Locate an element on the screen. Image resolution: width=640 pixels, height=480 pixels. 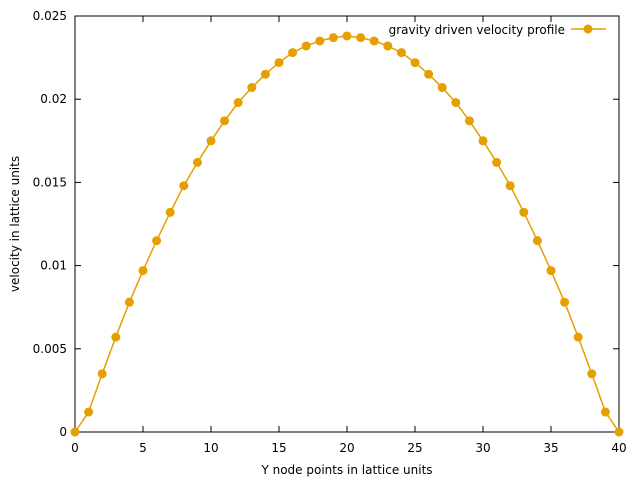
y-tick-label: 0.005 is located at coordinates (50, 349).